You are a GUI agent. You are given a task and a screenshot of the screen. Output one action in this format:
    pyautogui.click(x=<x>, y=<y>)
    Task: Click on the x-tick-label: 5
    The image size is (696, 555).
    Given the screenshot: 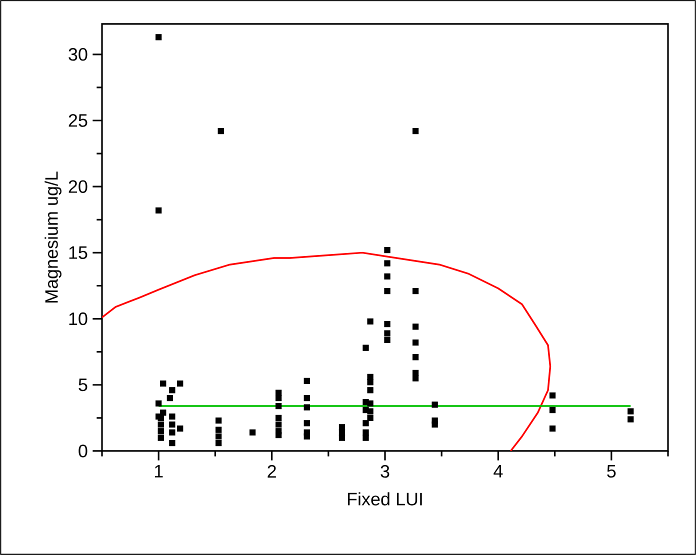 What is the action you would take?
    pyautogui.click(x=611, y=471)
    